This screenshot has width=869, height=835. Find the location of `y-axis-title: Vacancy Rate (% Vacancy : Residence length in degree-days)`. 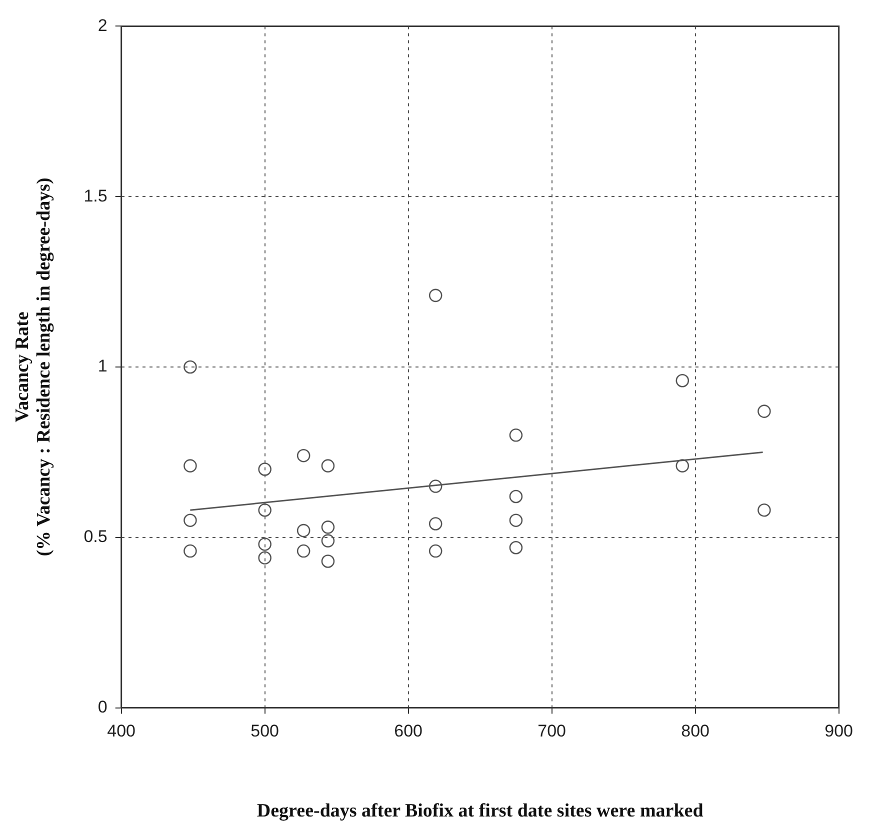

y-axis-title: Vacancy Rate (% Vacancy : Residence length in degree-days) is located at coordinates (33, 367).